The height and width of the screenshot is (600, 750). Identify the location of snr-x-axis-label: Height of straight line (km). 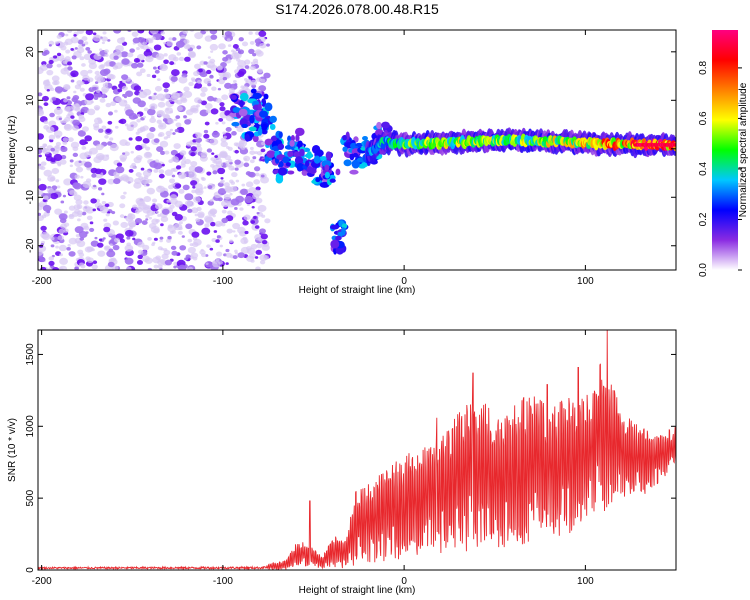
(357, 590).